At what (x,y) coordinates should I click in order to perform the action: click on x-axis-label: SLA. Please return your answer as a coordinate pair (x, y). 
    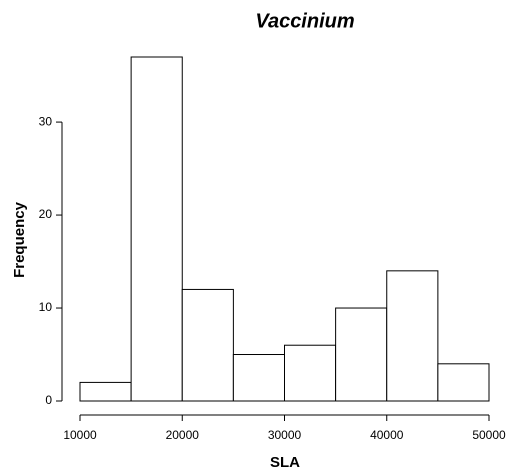
    Looking at the image, I should click on (285, 462).